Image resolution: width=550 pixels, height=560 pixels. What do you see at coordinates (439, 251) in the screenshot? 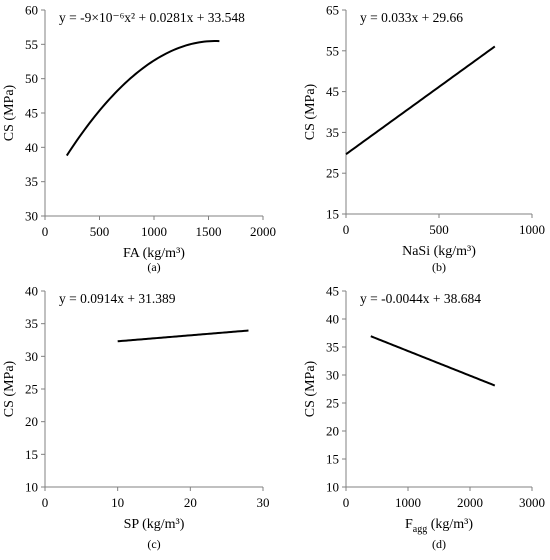
I see `x-axis-label: NaSi (kg/m³)` at bounding box center [439, 251].